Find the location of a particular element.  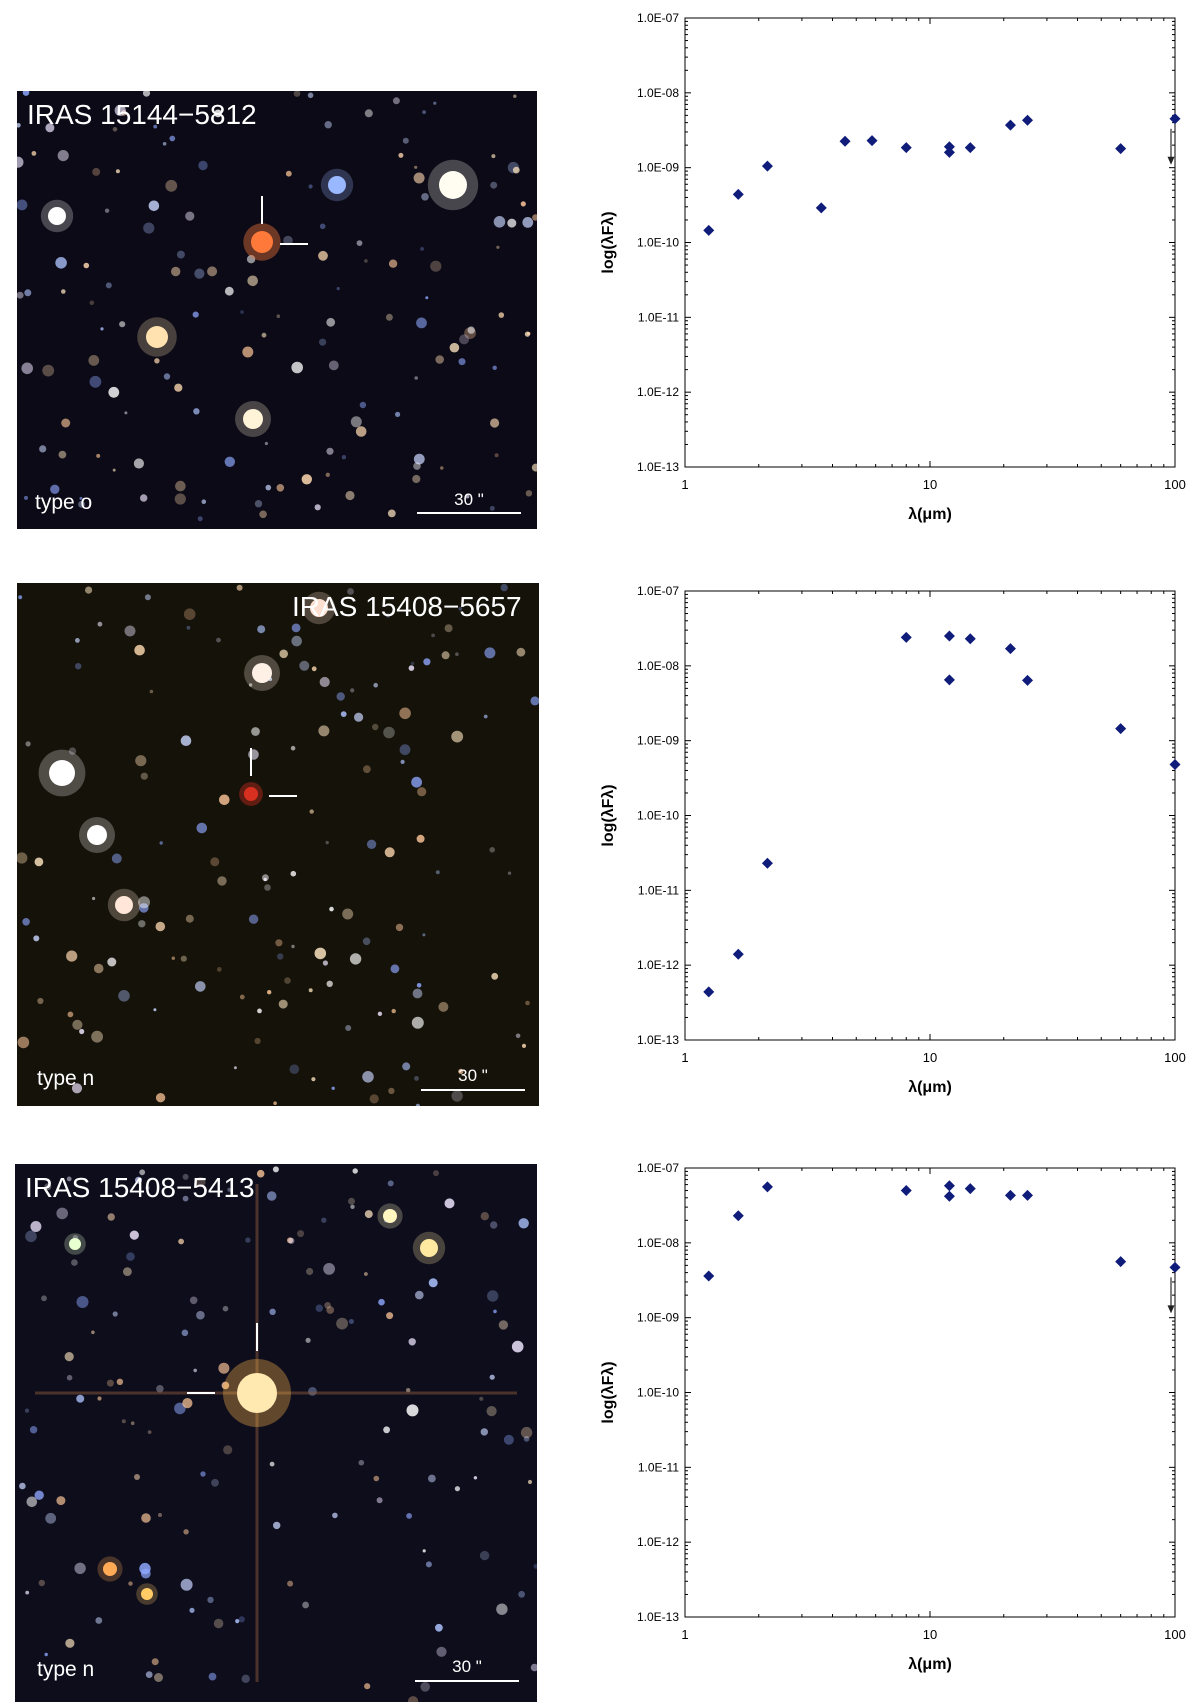

y-tick-label: 1.0E-12 is located at coordinates (658, 1542).